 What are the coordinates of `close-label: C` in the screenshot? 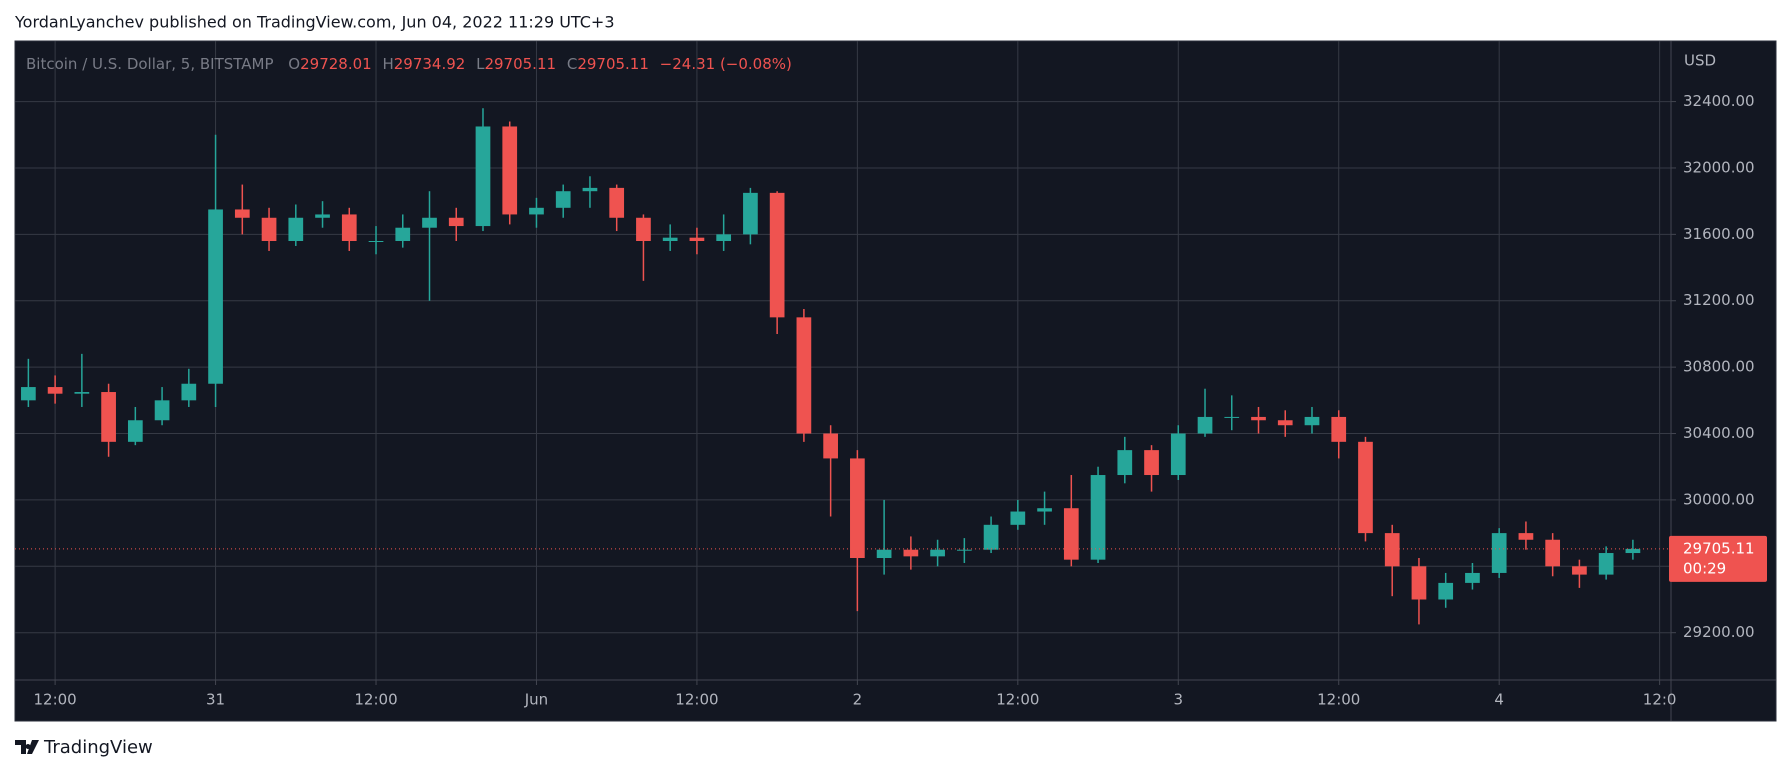 It's located at (572, 64).